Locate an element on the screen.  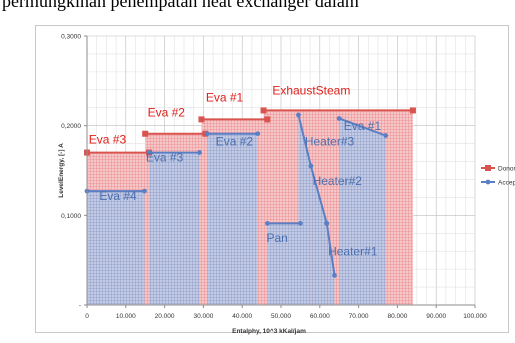
legend-label: Acceptor is located at coordinates (506, 183).